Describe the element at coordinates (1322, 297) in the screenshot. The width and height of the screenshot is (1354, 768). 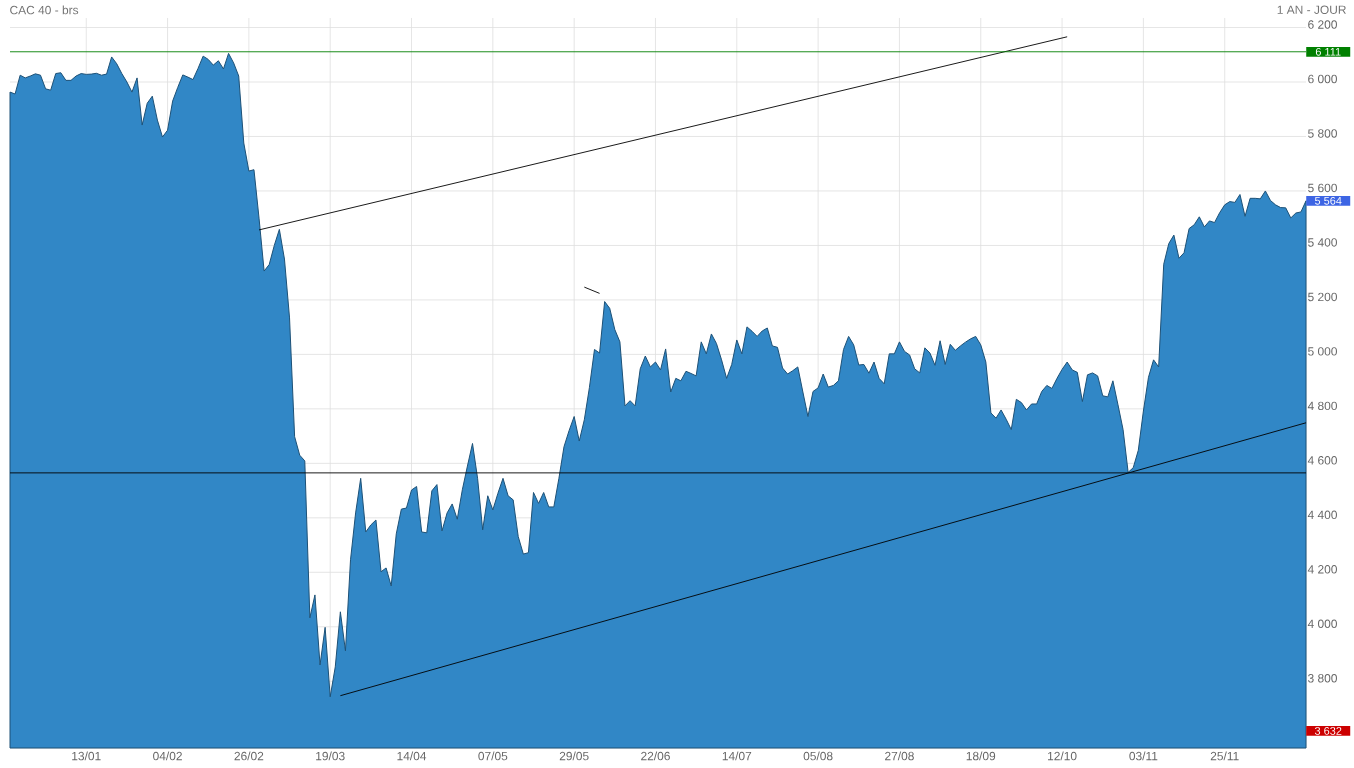
I see `y-tick-label: 5 200` at that location.